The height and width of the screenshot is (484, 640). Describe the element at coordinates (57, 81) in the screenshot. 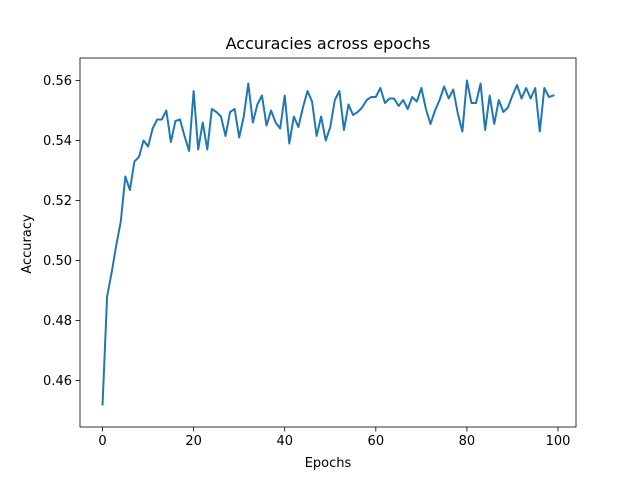

I see `y-tick-label: 0.56` at that location.